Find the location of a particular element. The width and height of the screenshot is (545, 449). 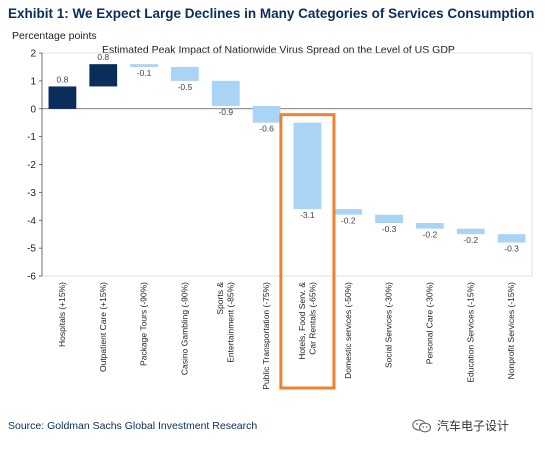

data-label: -0.1 is located at coordinates (144, 73).